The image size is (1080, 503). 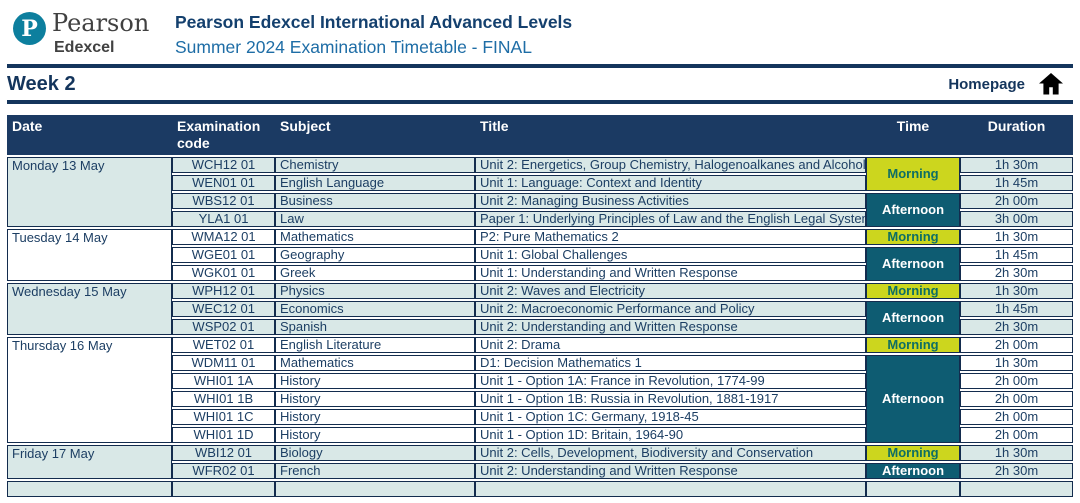 I want to click on date-cell: Friday 17 May, so click(x=89, y=462).